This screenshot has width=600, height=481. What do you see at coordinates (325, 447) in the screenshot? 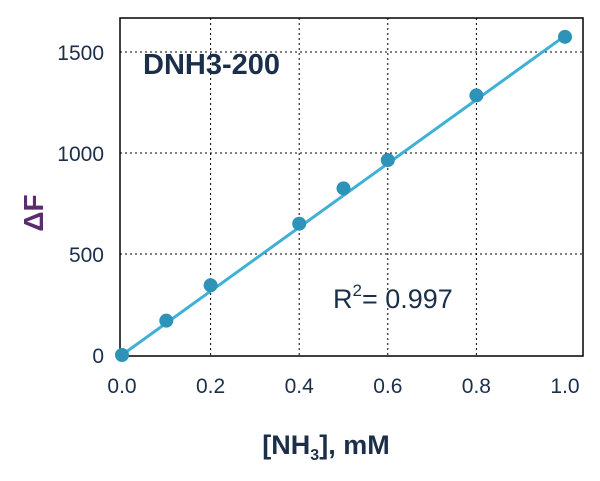
I see `x-axis-title: [NH3], mM` at bounding box center [325, 447].